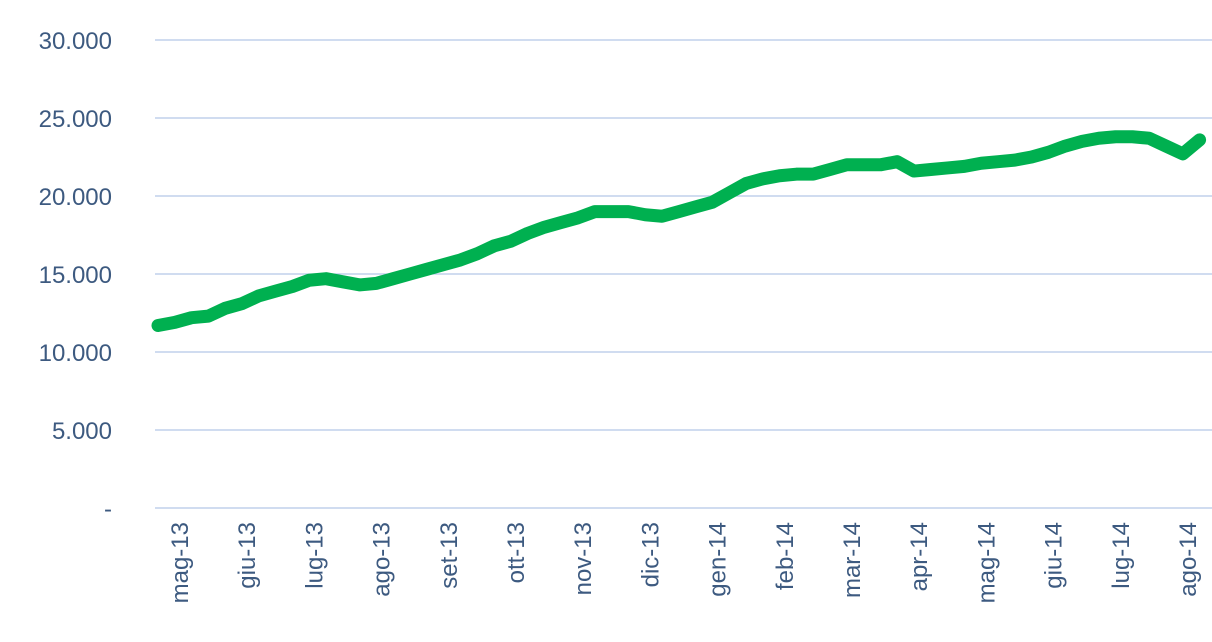 Image resolution: width=1212 pixels, height=642 pixels. What do you see at coordinates (247, 555) in the screenshot?
I see `x-tick-label: giu-13` at bounding box center [247, 555].